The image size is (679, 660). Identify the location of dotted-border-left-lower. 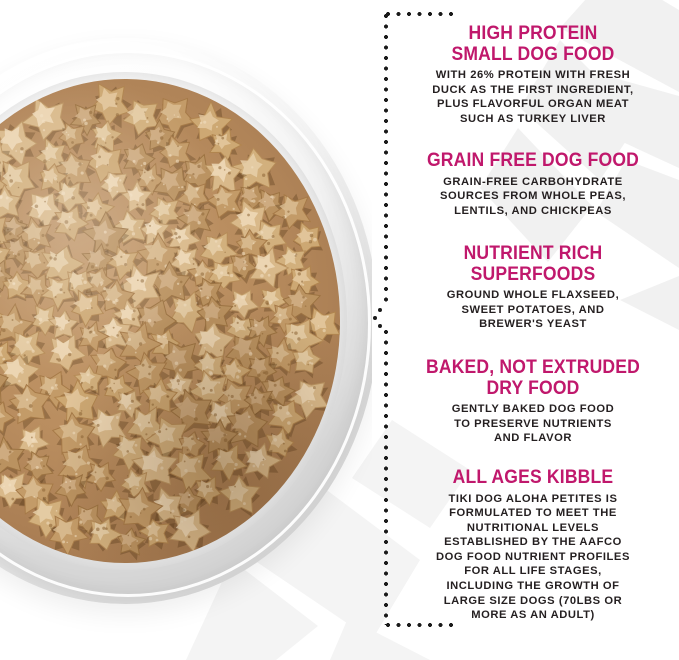
(386, 477).